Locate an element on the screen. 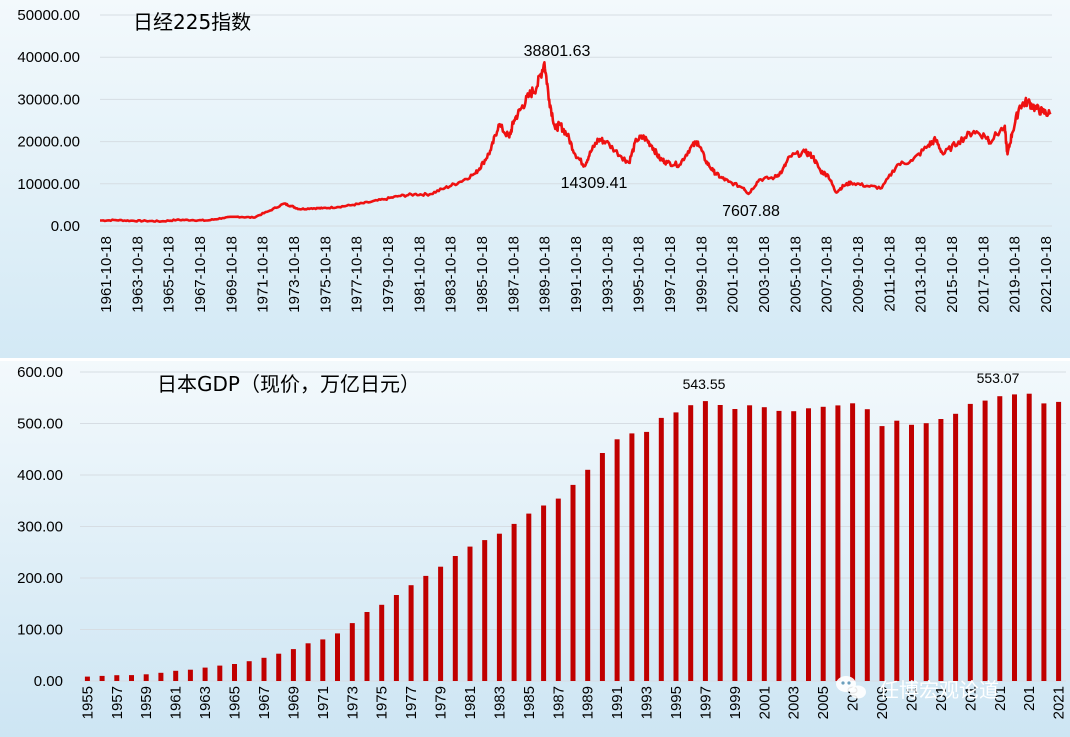  annotation-trough-1992: 14309.41 is located at coordinates (594, 183).